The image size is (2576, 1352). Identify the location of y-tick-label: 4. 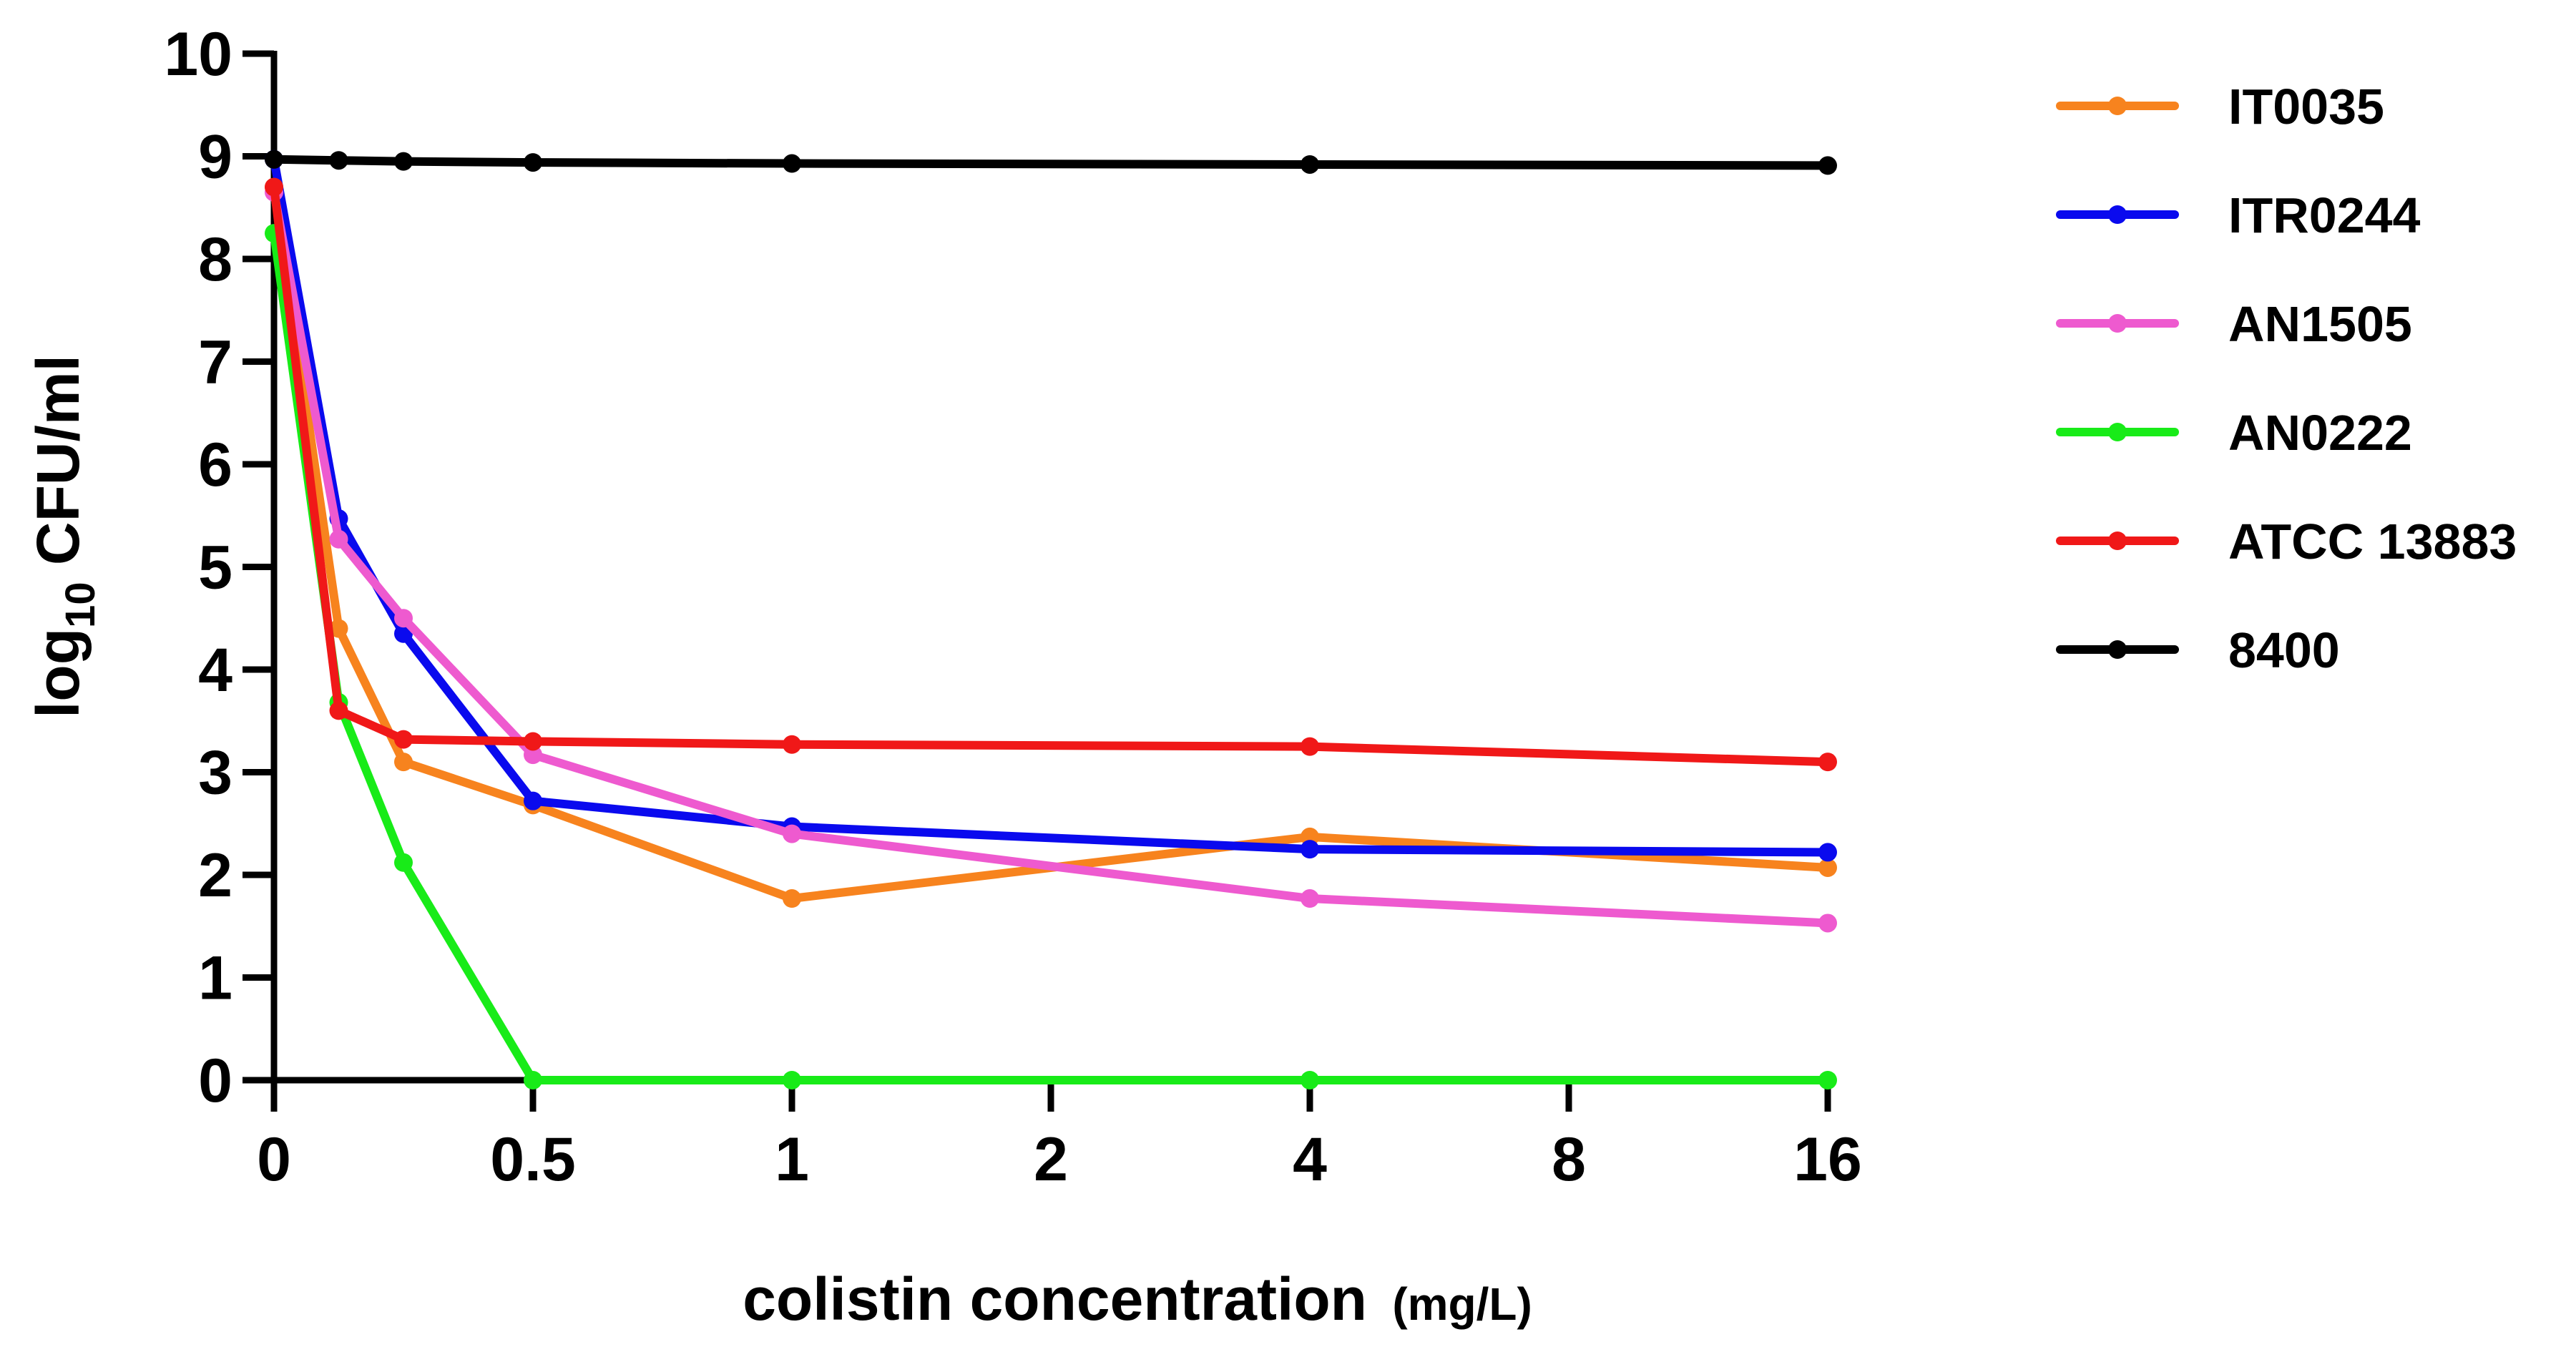
(215, 671).